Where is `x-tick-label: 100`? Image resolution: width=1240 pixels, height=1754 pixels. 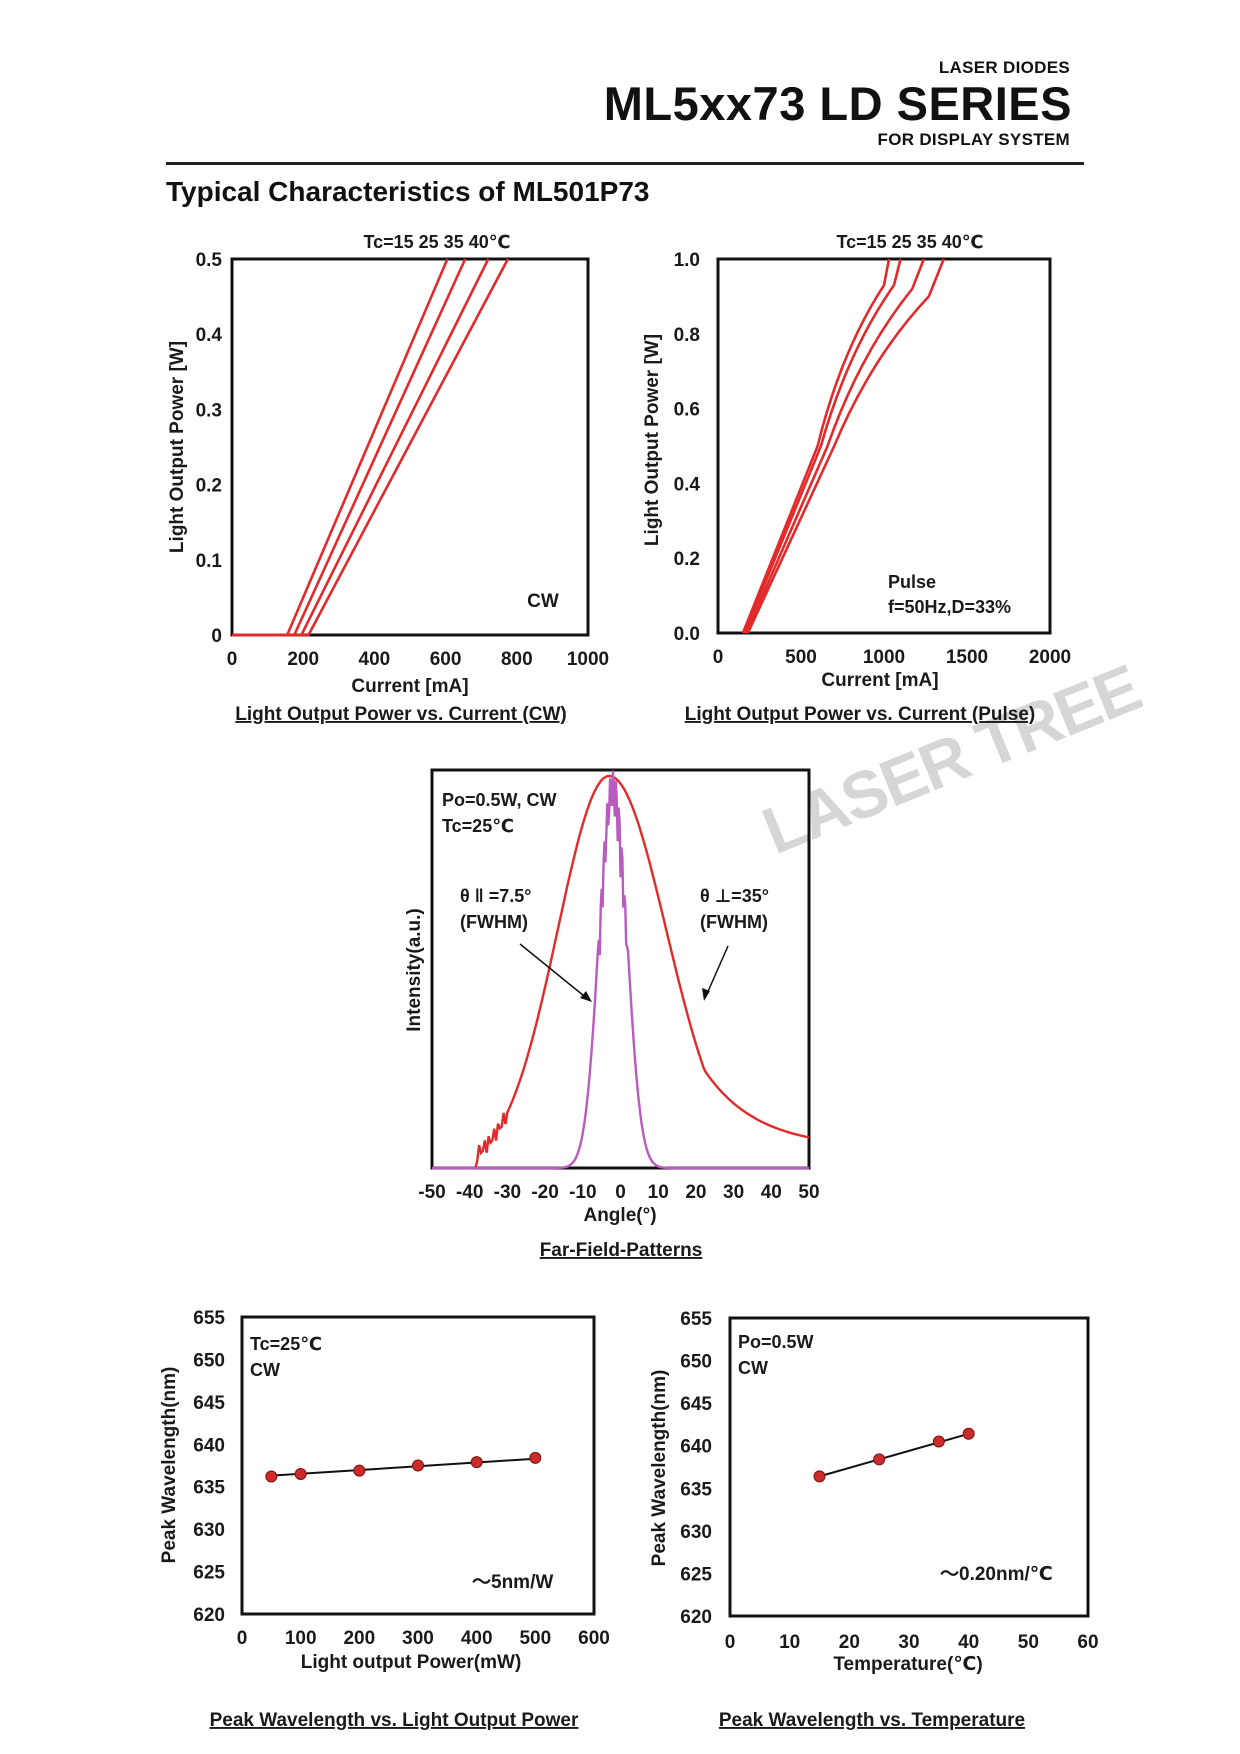
x-tick-label: 100 is located at coordinates (301, 1638).